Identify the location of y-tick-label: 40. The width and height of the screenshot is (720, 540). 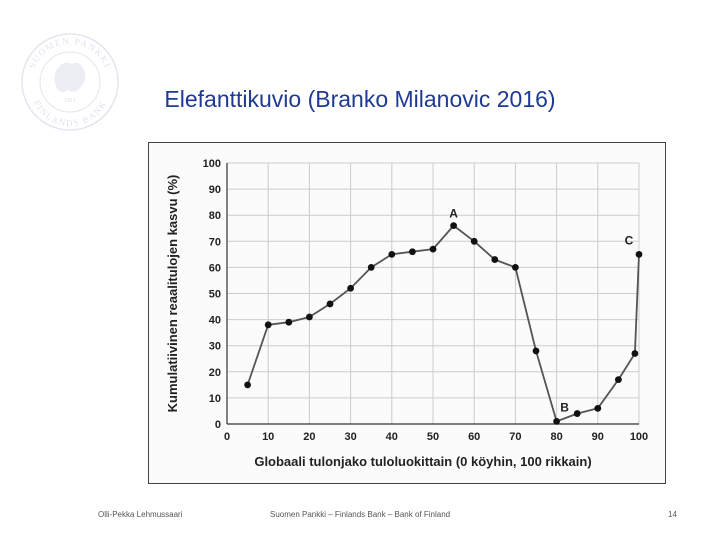
(215, 321).